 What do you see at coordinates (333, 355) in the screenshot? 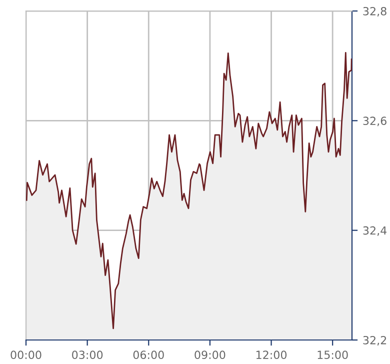
I see `x-tick-label: 15:00` at bounding box center [333, 355].